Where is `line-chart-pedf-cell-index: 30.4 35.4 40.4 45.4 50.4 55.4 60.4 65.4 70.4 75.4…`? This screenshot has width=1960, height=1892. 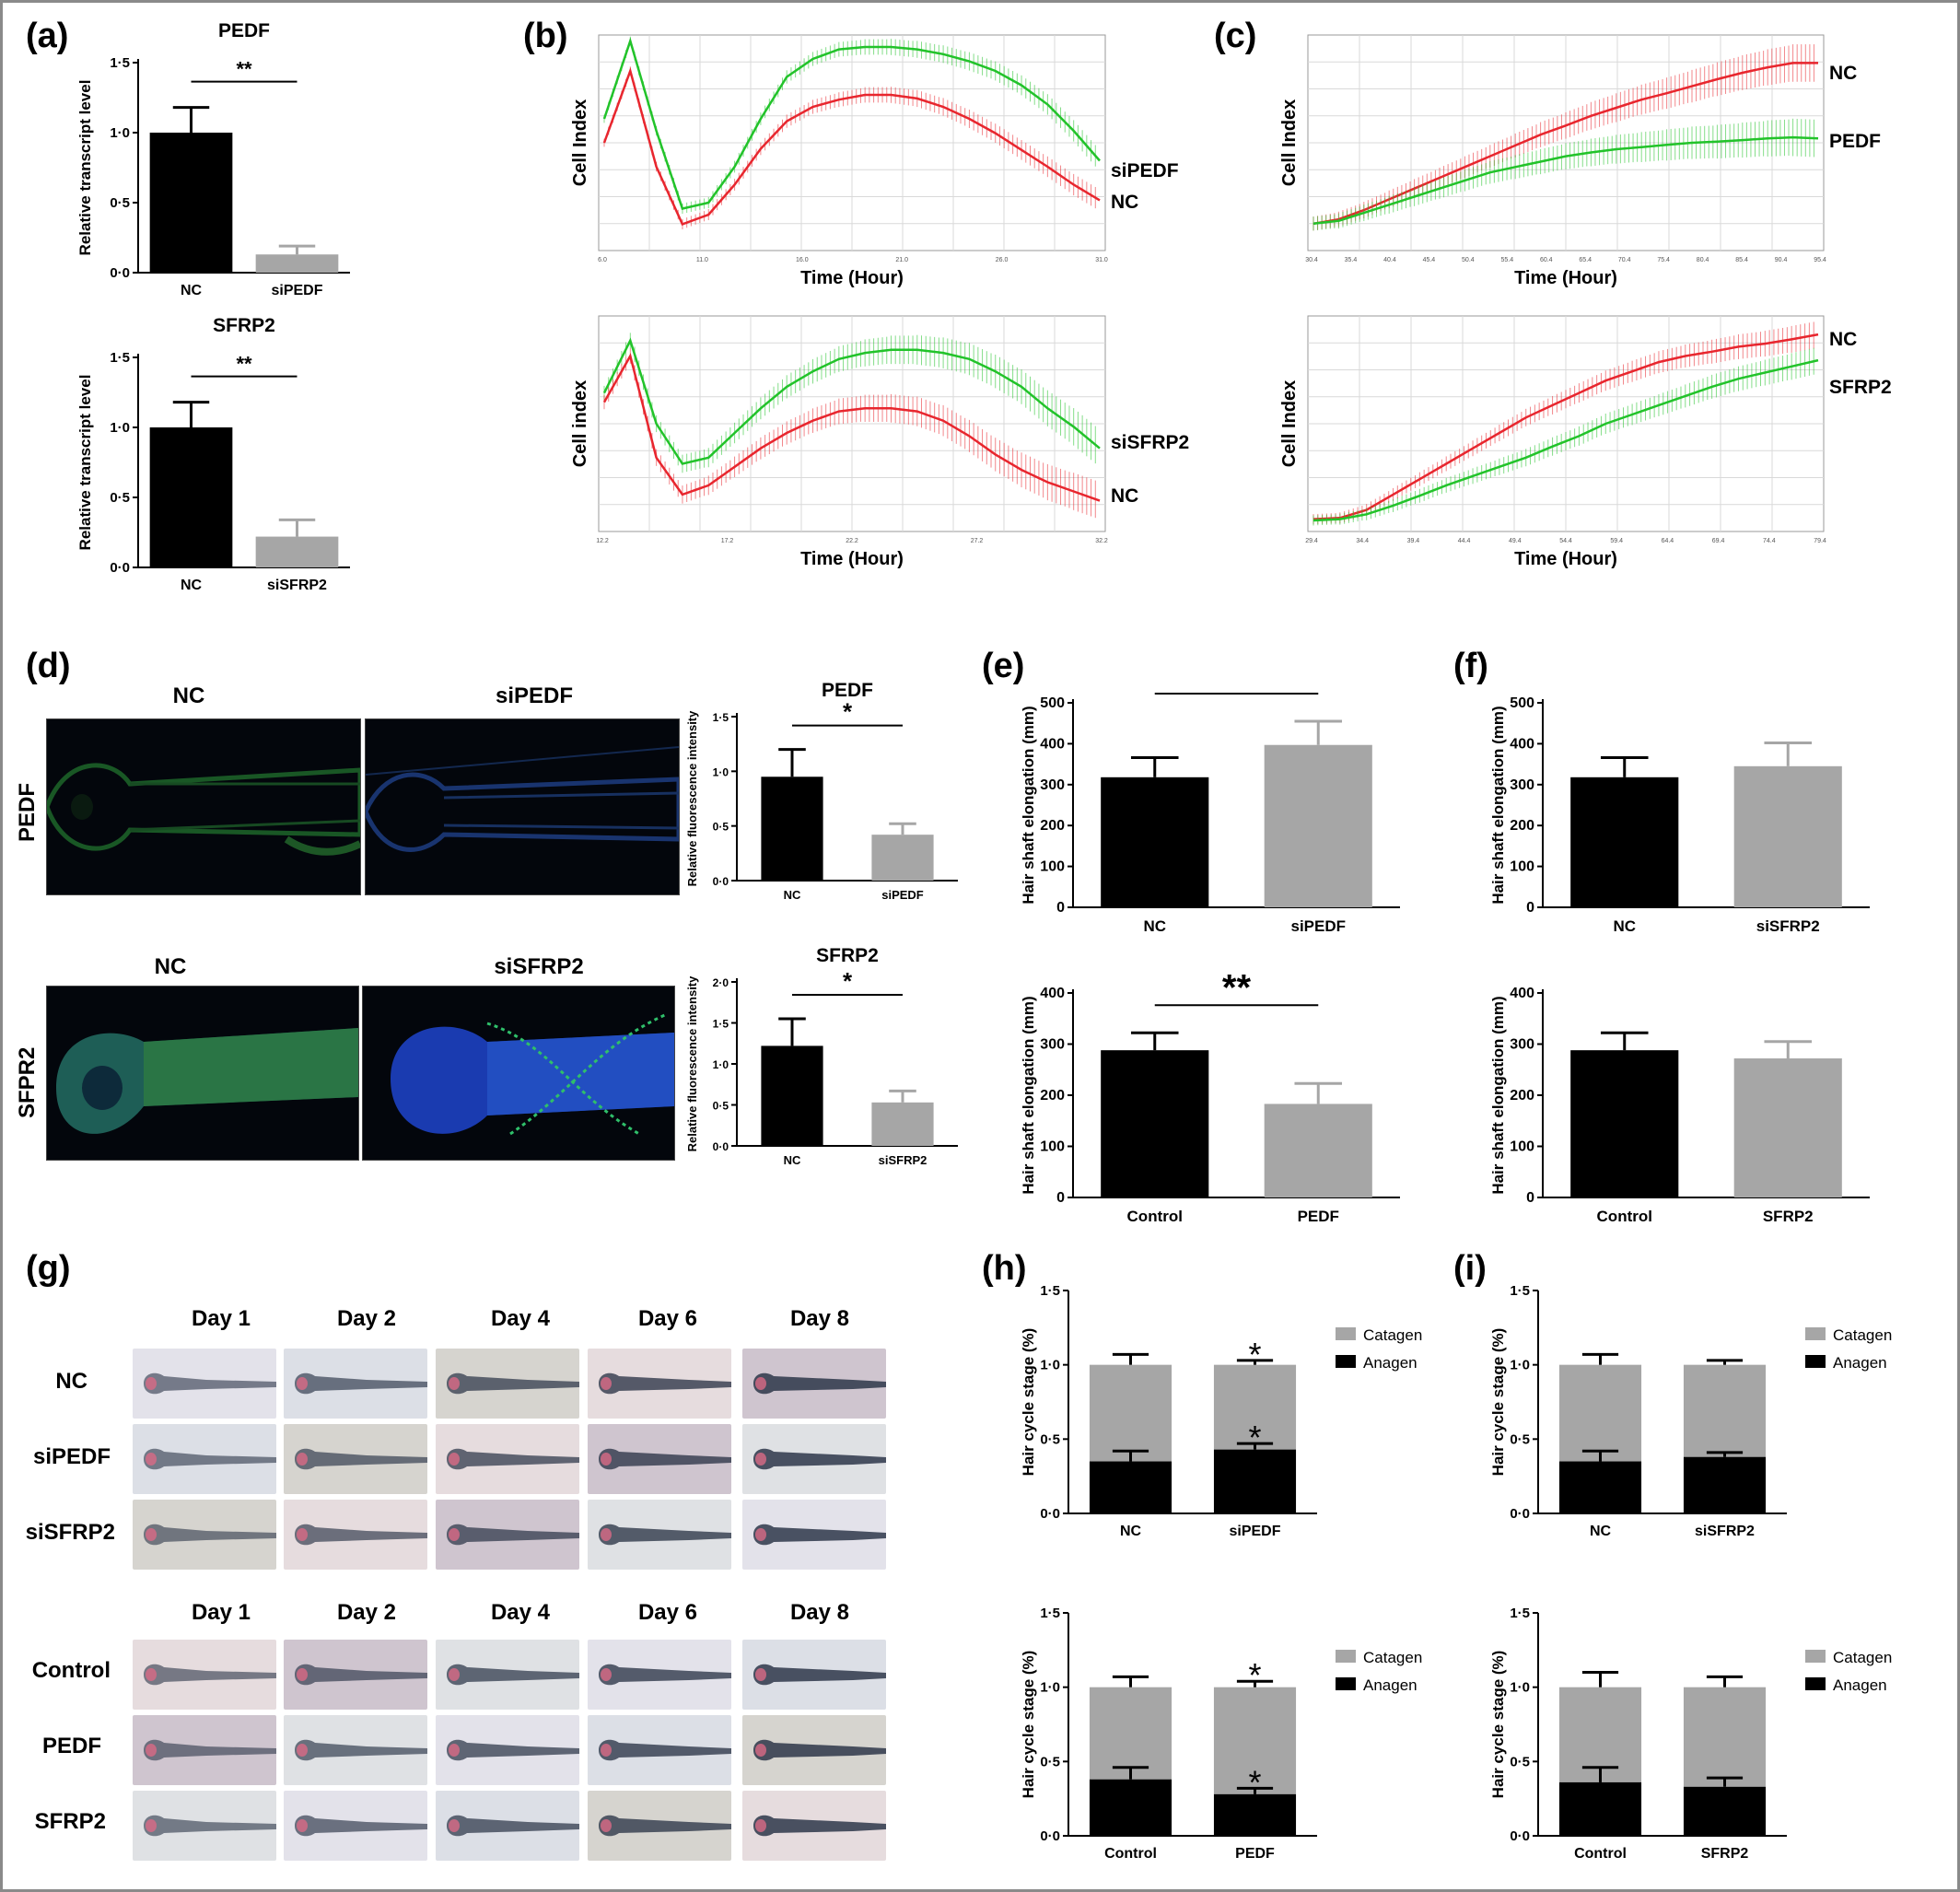
line-chart-pedf-cell-index: 30.4 35.4 40.4 45.4 50.4 55.4 60.4 65.4 70.4 75.4… is located at coordinates (1580, 161).